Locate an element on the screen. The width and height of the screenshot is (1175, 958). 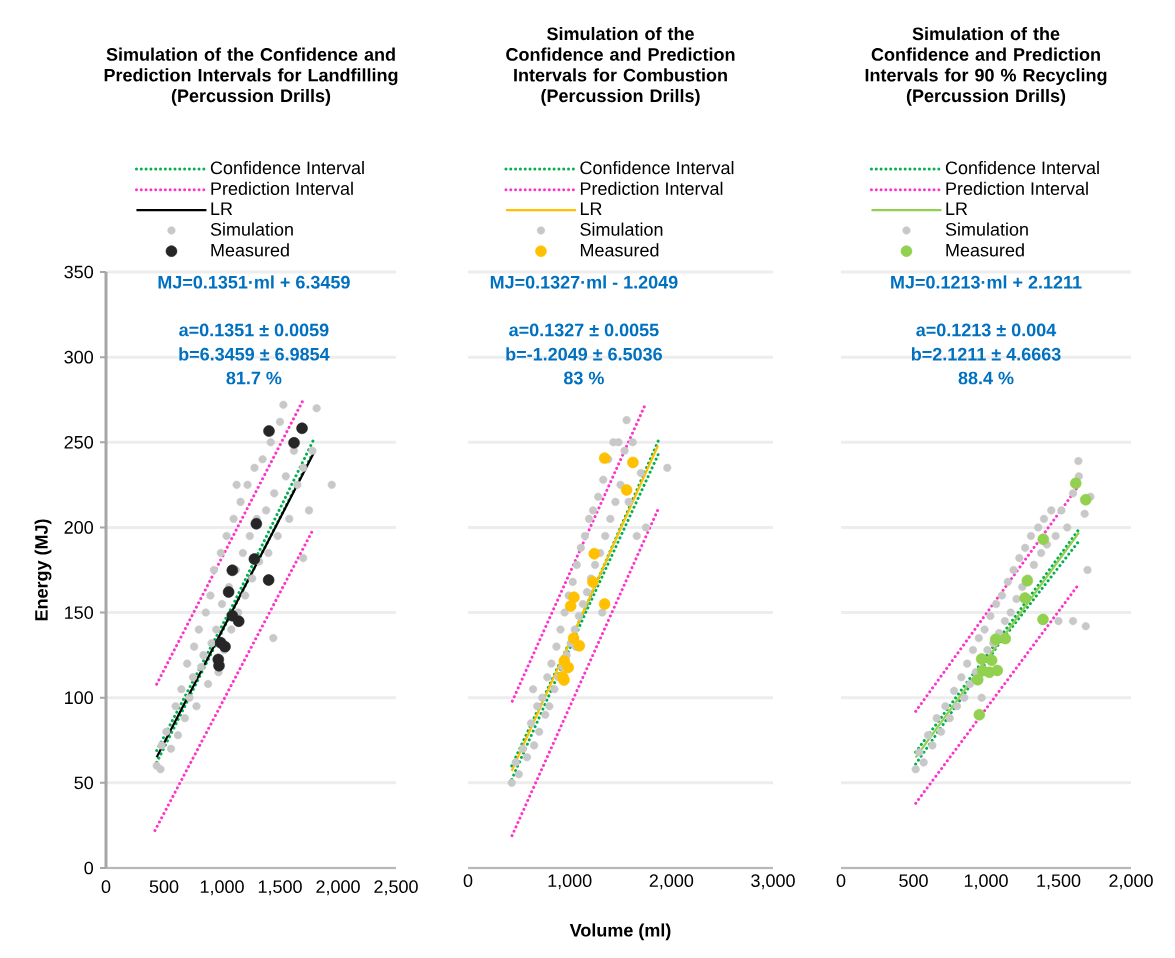
y-tick-label: 50 is located at coordinates (84, 783).